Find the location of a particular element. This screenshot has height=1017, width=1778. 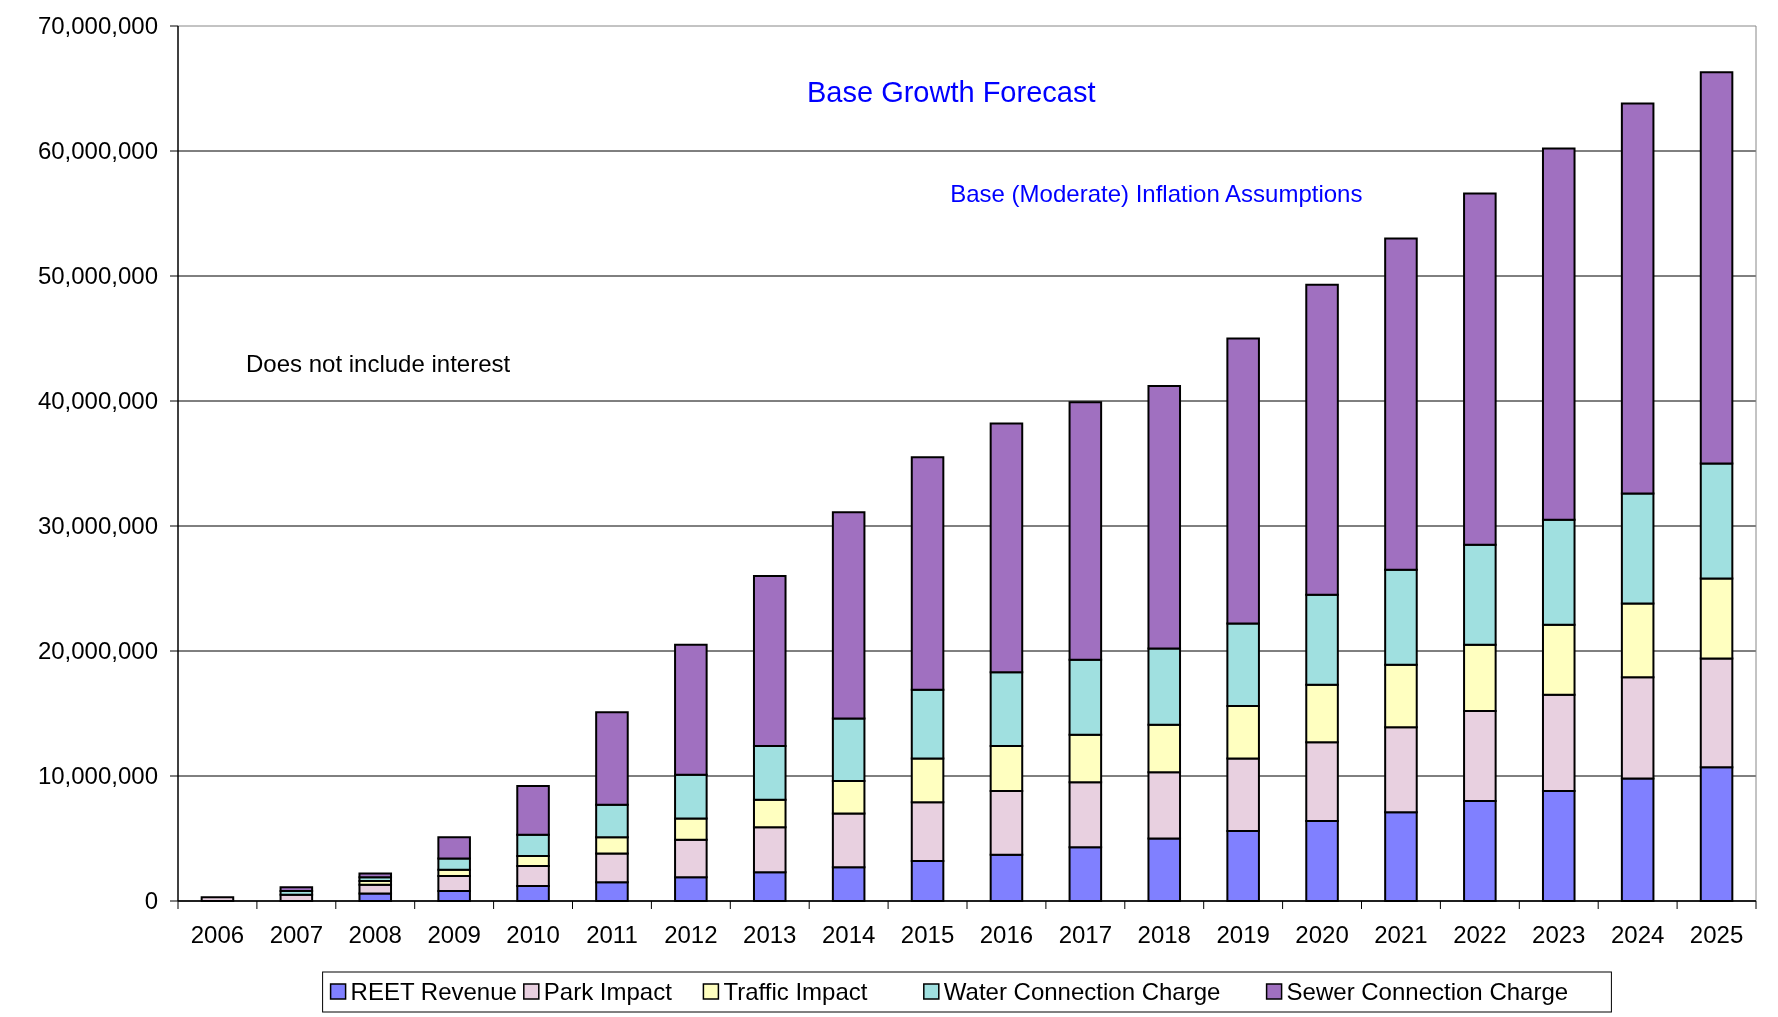

x-tick-label: 2011 is located at coordinates (612, 934).